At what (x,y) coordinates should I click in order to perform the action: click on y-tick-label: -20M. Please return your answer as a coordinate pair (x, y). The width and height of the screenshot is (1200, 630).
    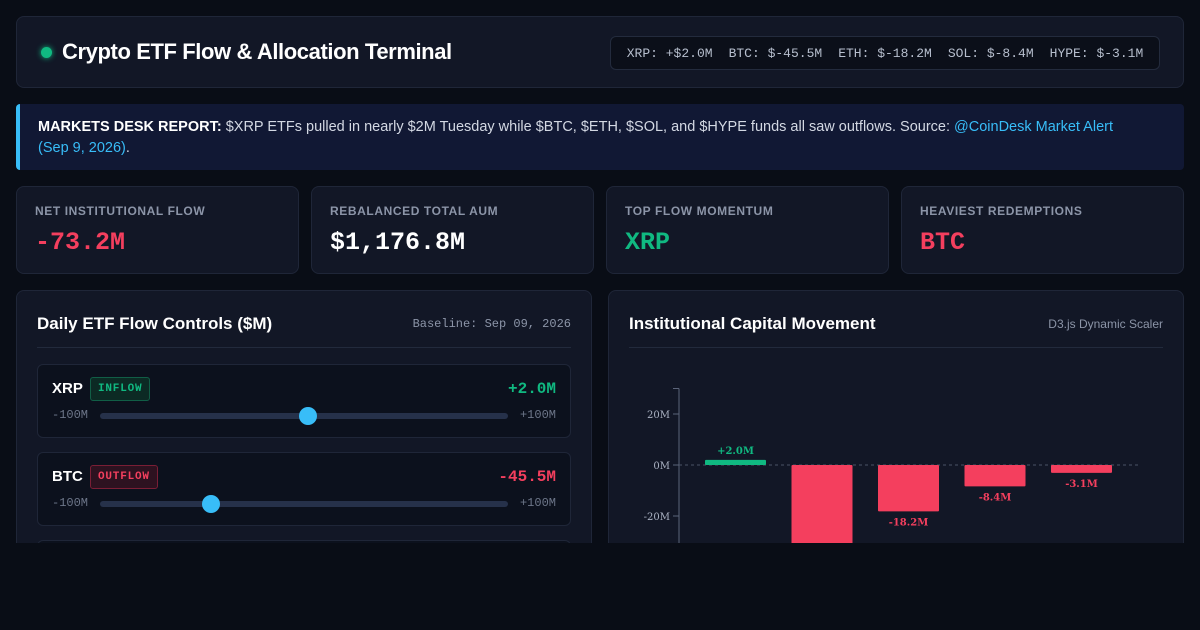
    Looking at the image, I should click on (657, 517).